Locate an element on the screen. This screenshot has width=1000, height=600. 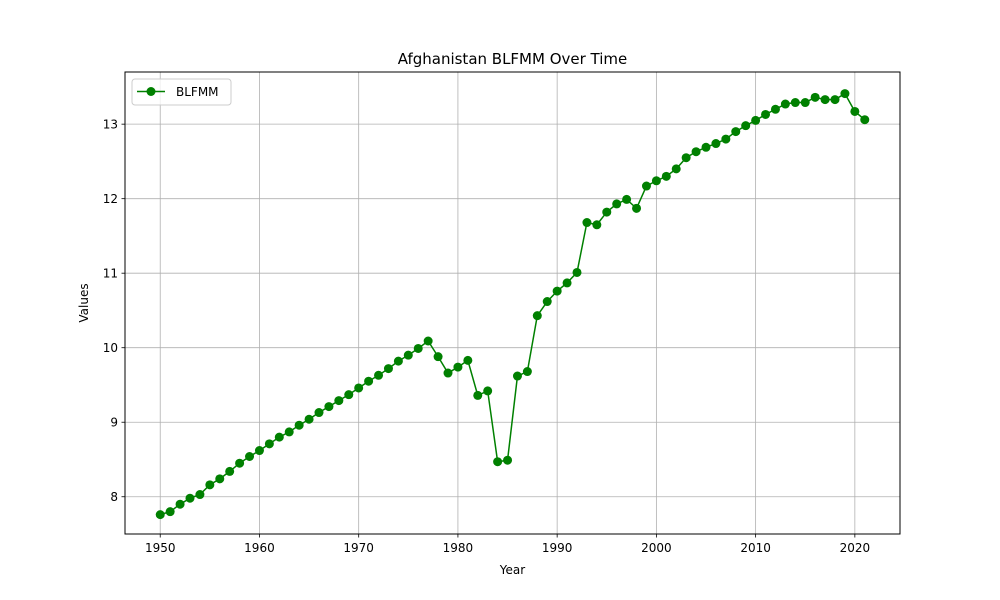
x-tick-label: 1960 is located at coordinates (259, 548).